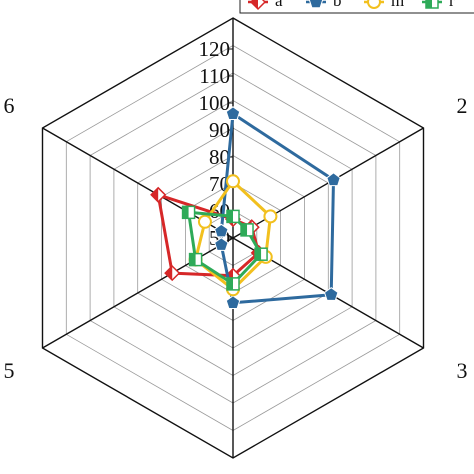 The height and width of the screenshot is (474, 474). Describe the element at coordinates (452, 5) in the screenshot. I see `legend-label-r: r` at that location.